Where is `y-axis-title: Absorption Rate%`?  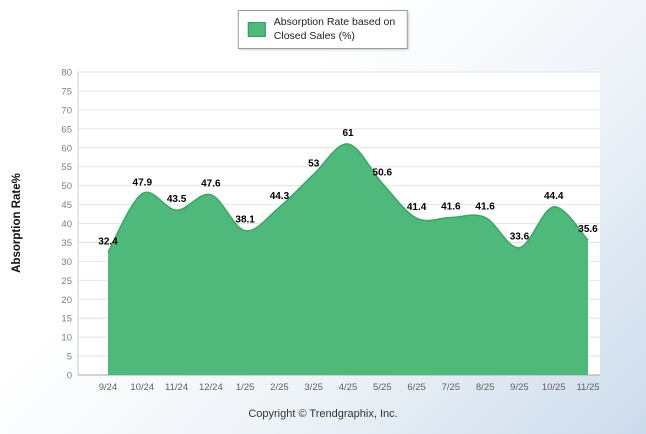
y-axis-title: Absorption Rate% is located at coordinates (17, 223).